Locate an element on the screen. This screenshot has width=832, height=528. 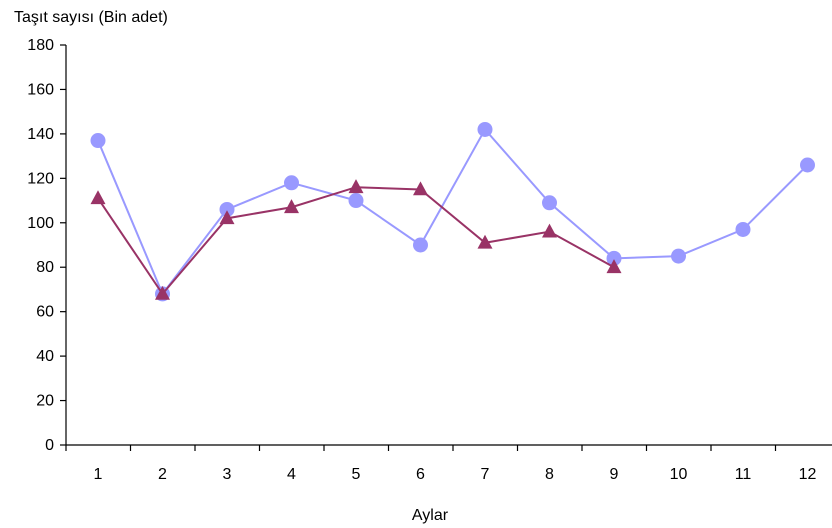
x-tick-label: 8 is located at coordinates (549, 474).